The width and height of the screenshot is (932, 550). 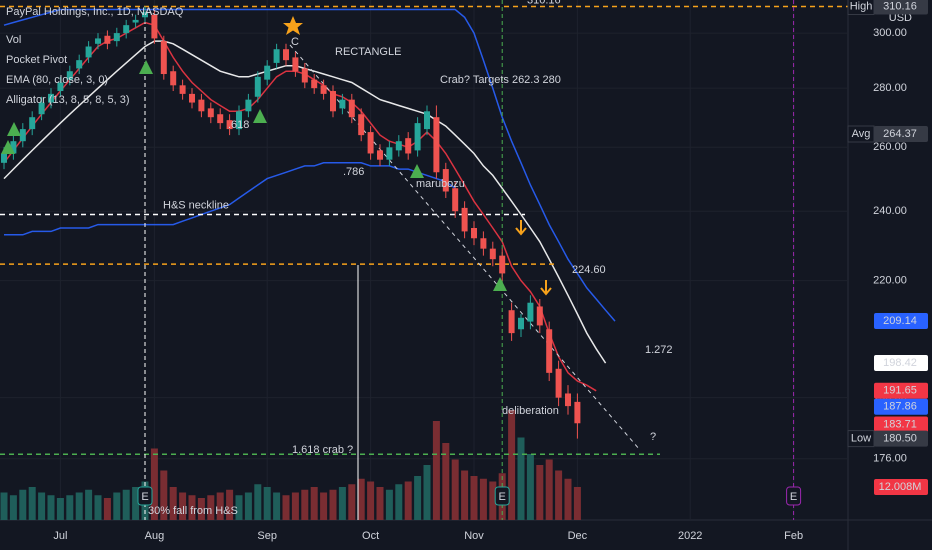 I want to click on star, so click(x=293, y=25).